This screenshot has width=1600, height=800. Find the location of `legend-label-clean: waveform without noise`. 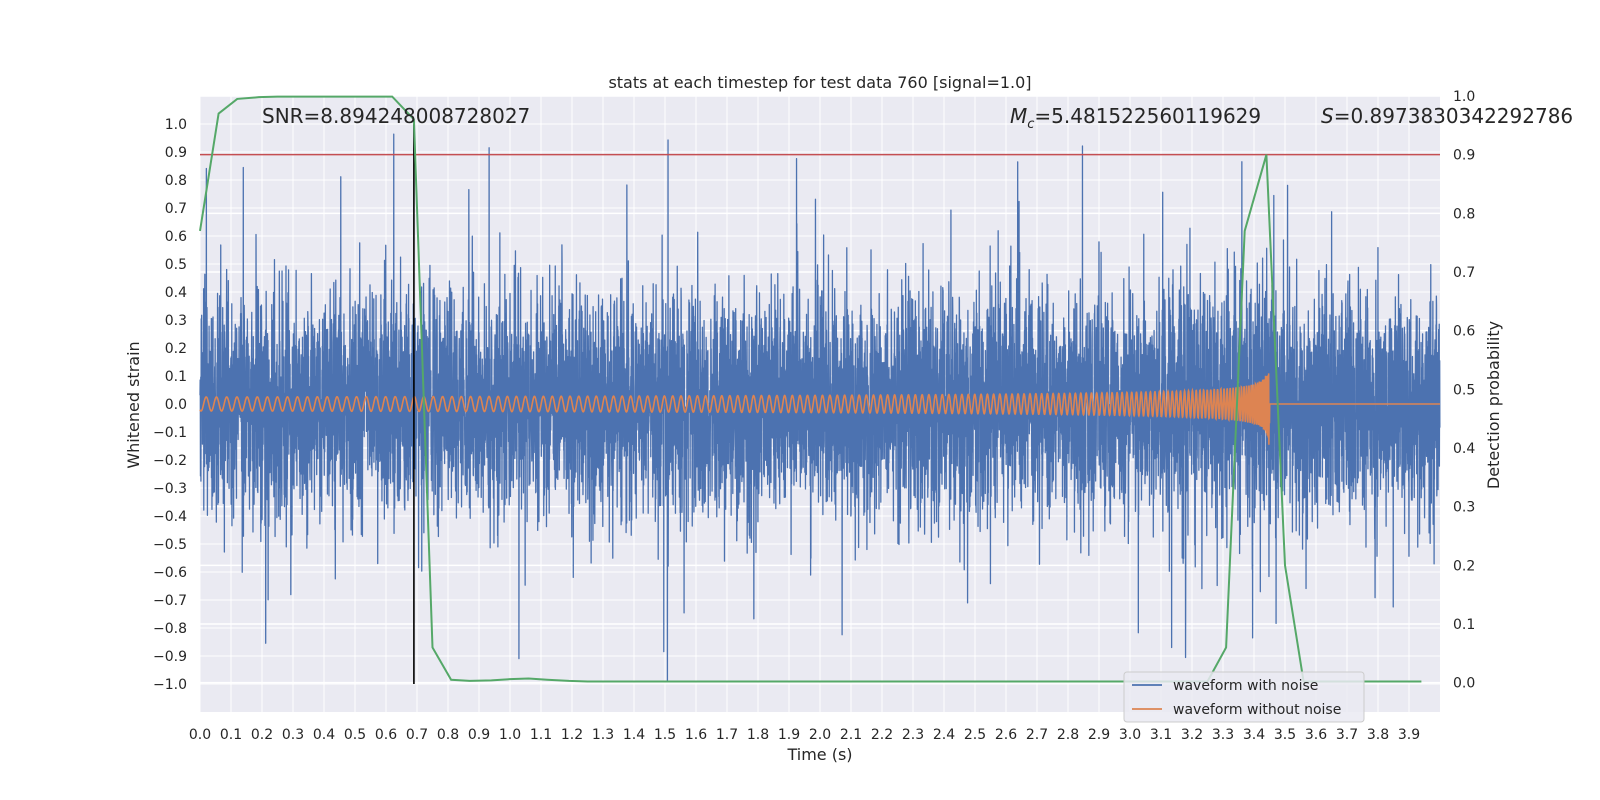

legend-label-clean: waveform without noise is located at coordinates (1257, 710).